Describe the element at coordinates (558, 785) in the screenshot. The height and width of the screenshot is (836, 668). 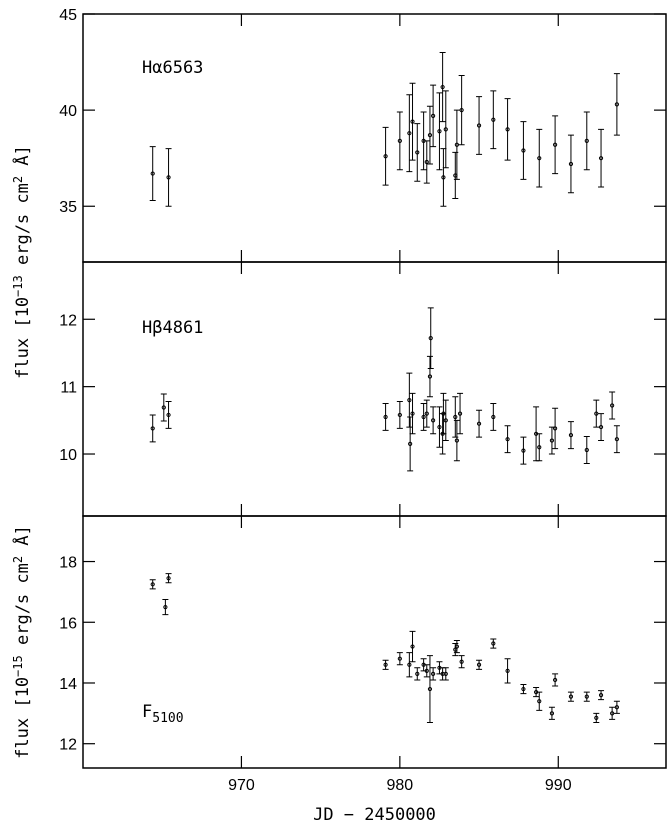
I see `x-tick-label: 990` at that location.